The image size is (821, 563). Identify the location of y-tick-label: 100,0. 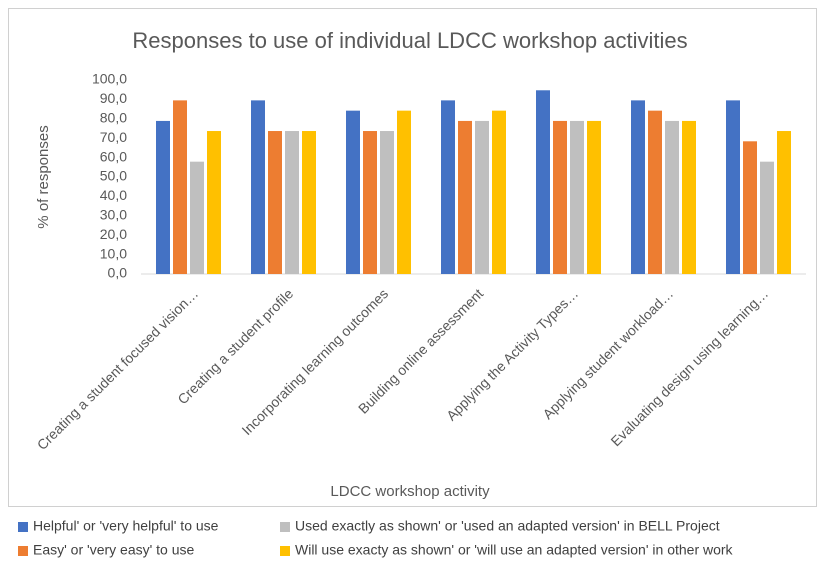
(109, 79).